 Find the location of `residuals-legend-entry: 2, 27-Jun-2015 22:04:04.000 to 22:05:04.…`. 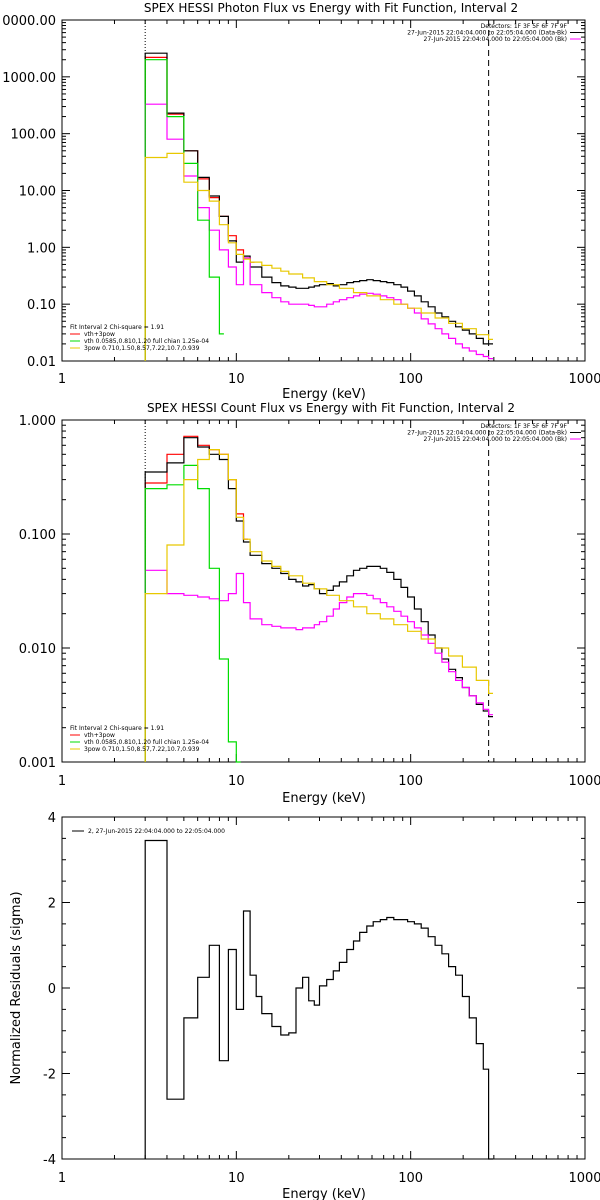

residuals-legend-entry: 2, 27-Jun-2015 22:04:04.000 to 22:05:04.… is located at coordinates (156, 831).